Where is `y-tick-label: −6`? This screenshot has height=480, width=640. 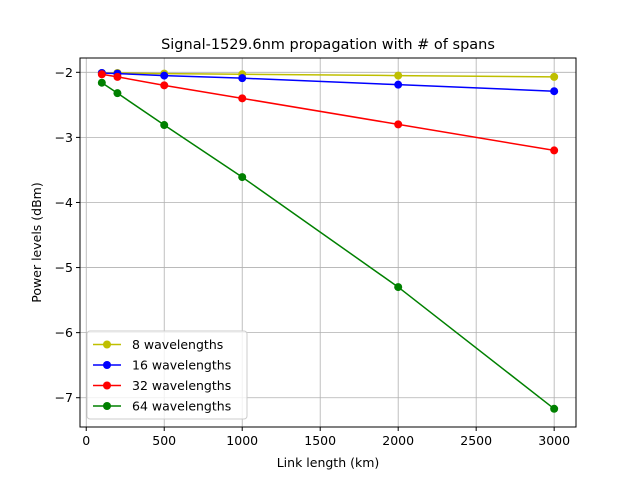
y-tick-label: −6 is located at coordinates (64, 332).